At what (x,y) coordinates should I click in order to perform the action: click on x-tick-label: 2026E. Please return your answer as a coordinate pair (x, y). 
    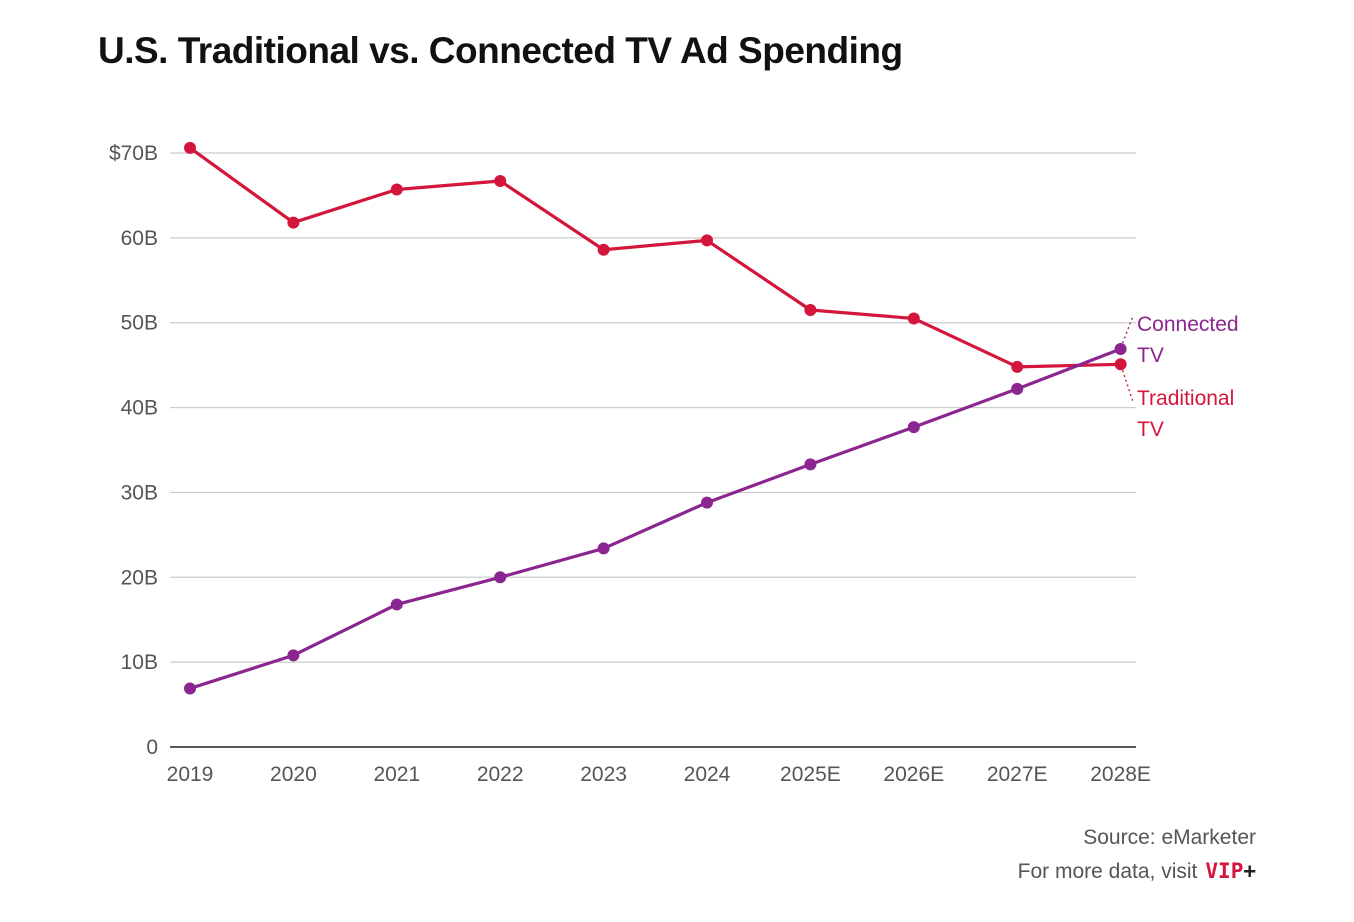
    Looking at the image, I should click on (913, 774).